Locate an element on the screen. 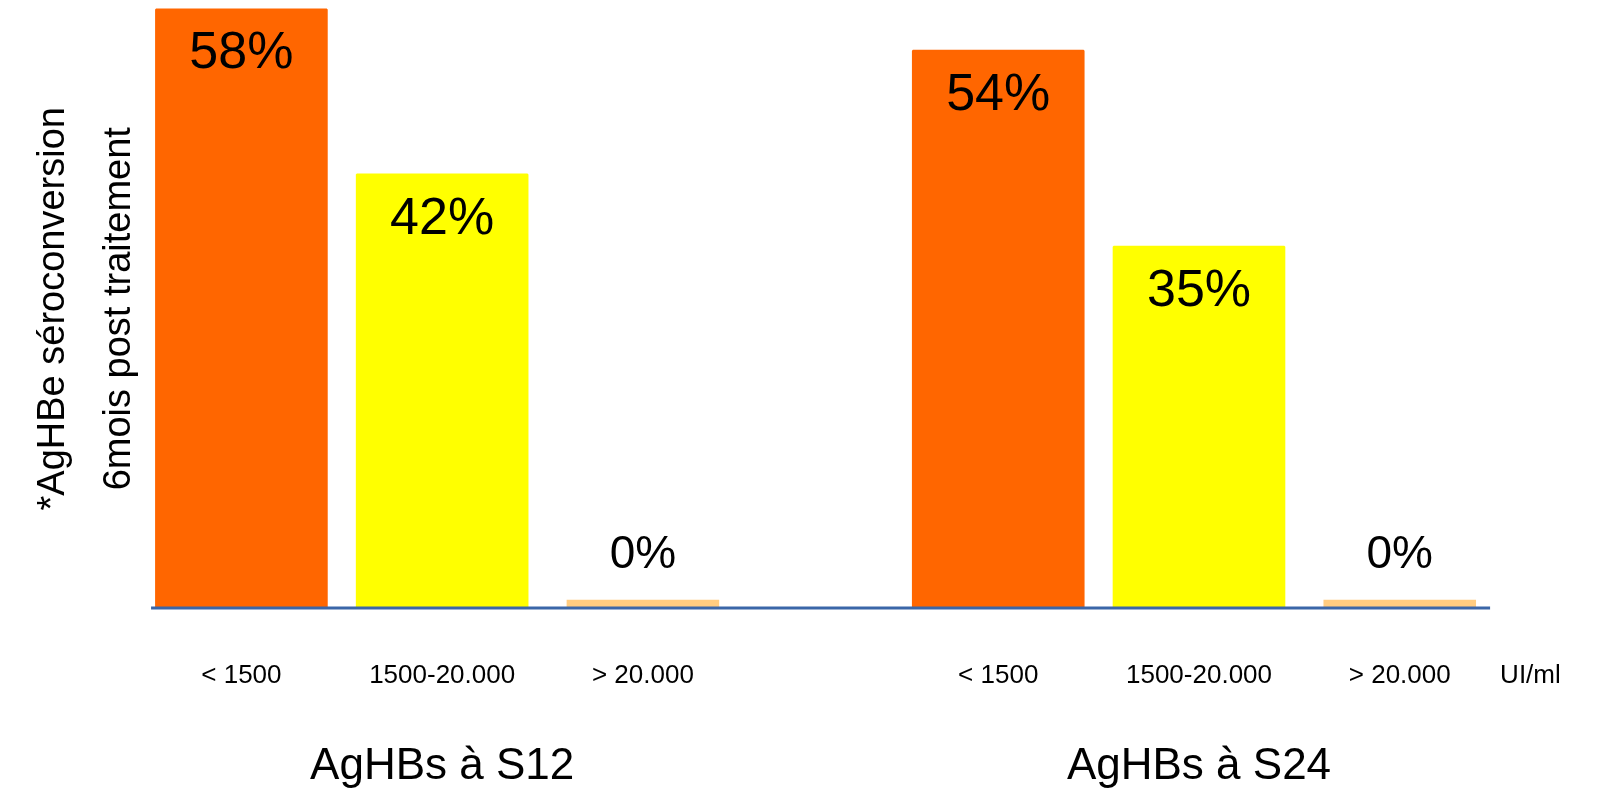 This screenshot has width=1605, height=810. data-label: 35% is located at coordinates (1199, 287).